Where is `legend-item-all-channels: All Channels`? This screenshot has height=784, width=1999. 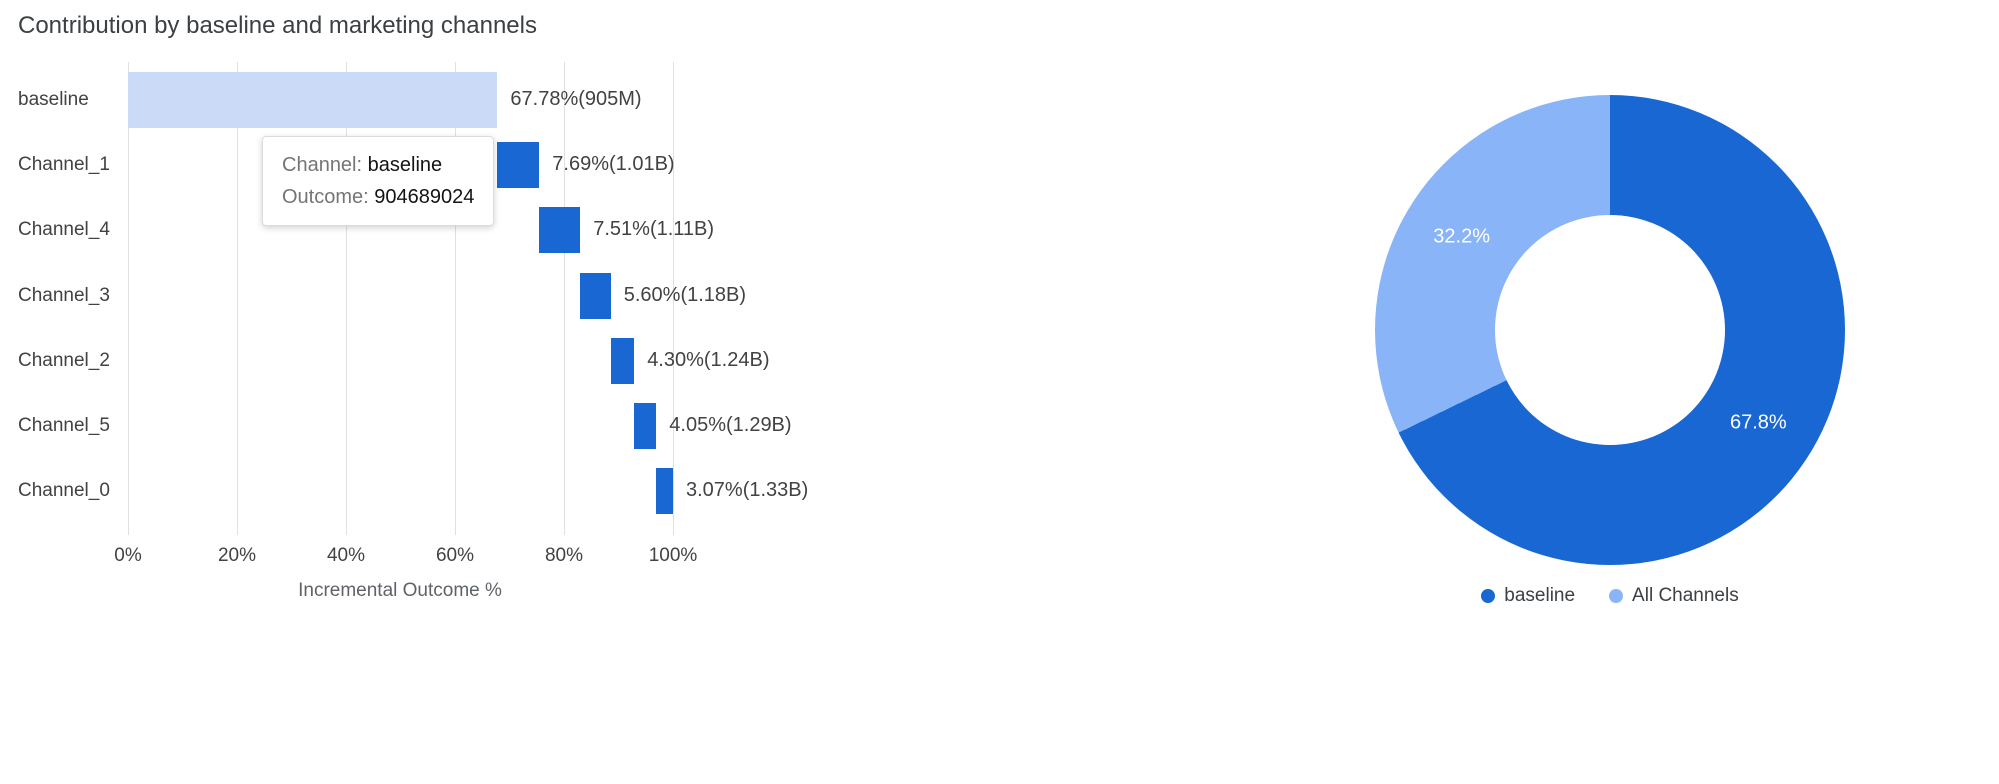 legend-item-all-channels: All Channels is located at coordinates (1674, 596).